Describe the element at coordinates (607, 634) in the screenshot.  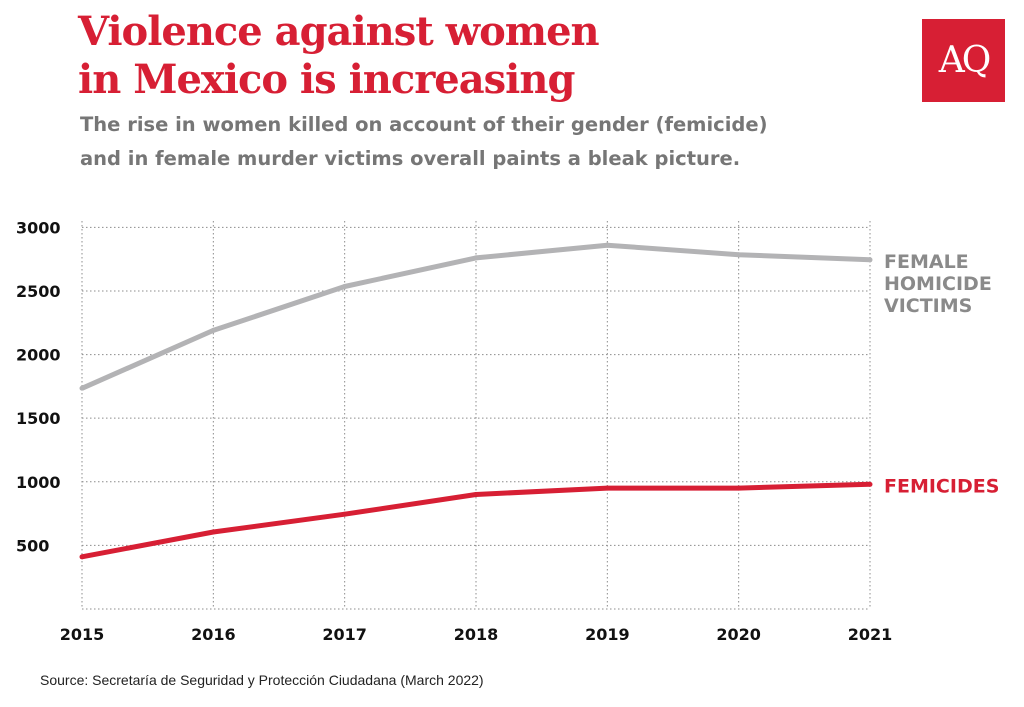
I see `x-tick-label: 2019` at that location.